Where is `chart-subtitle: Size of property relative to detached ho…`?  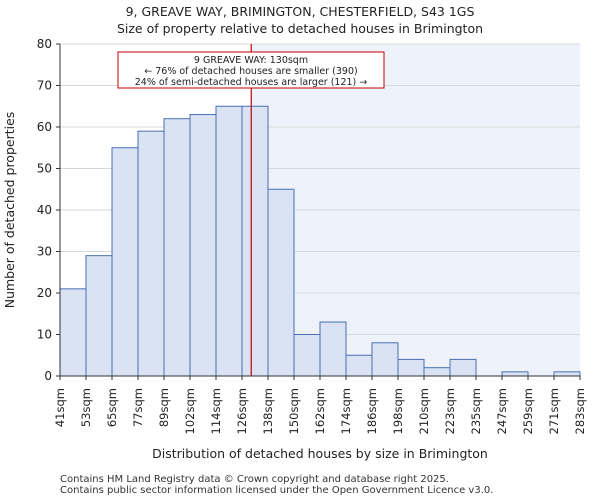 chart-subtitle: Size of property relative to detached ho… is located at coordinates (300, 28).